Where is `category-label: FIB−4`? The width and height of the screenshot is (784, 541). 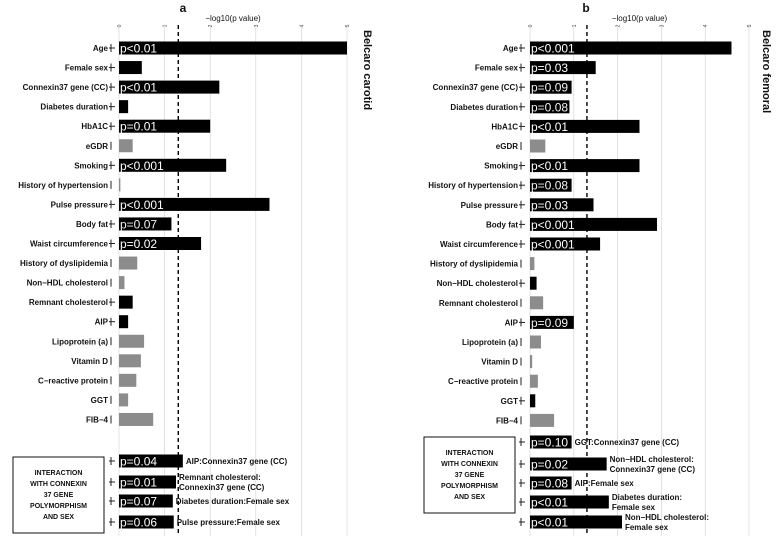 category-label: FIB−4 is located at coordinates (97, 419).